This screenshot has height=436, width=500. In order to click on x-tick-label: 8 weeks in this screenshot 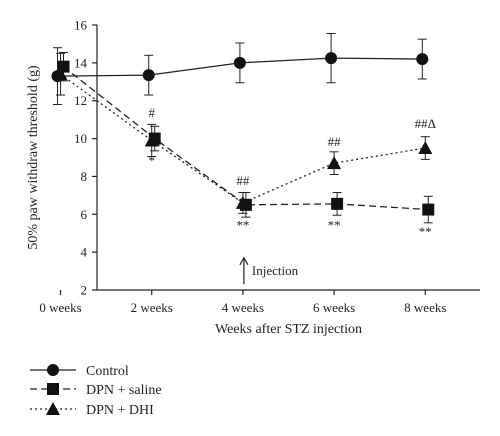, I will do `click(425, 307)`.